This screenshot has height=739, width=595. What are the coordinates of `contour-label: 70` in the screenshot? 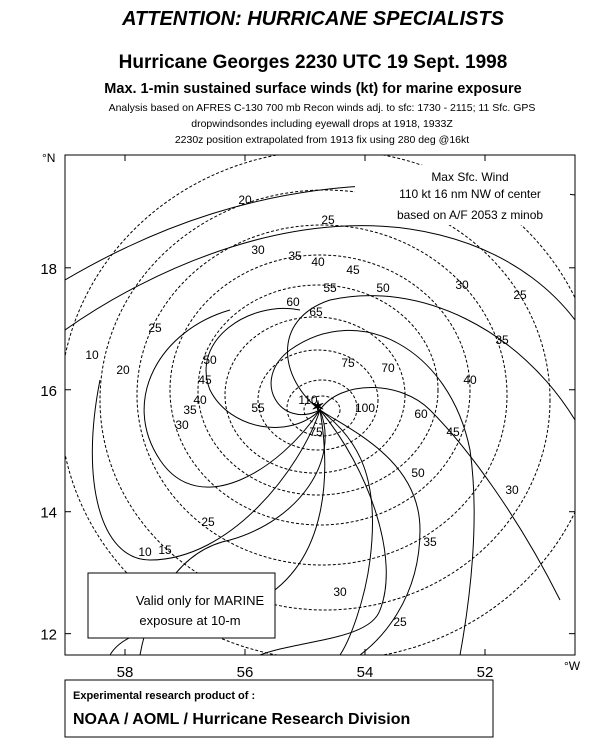 It's located at (388, 368).